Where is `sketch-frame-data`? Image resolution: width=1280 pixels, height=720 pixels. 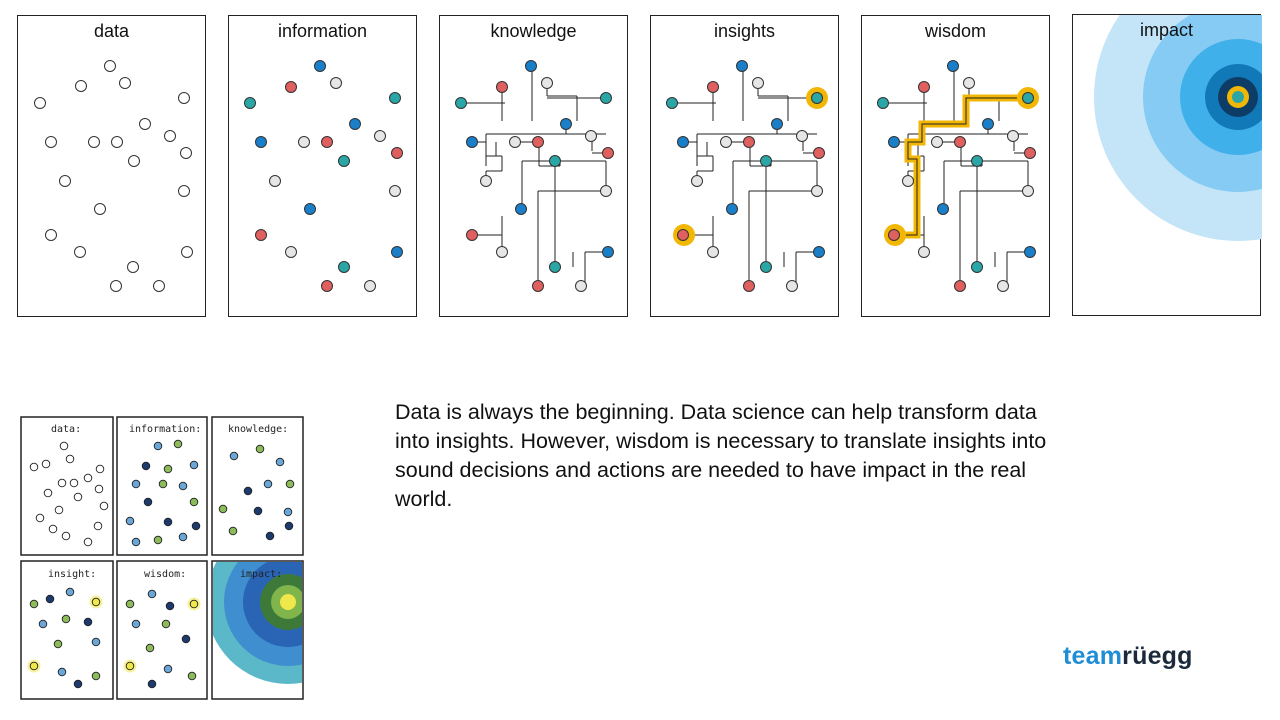 sketch-frame-data is located at coordinates (67, 486).